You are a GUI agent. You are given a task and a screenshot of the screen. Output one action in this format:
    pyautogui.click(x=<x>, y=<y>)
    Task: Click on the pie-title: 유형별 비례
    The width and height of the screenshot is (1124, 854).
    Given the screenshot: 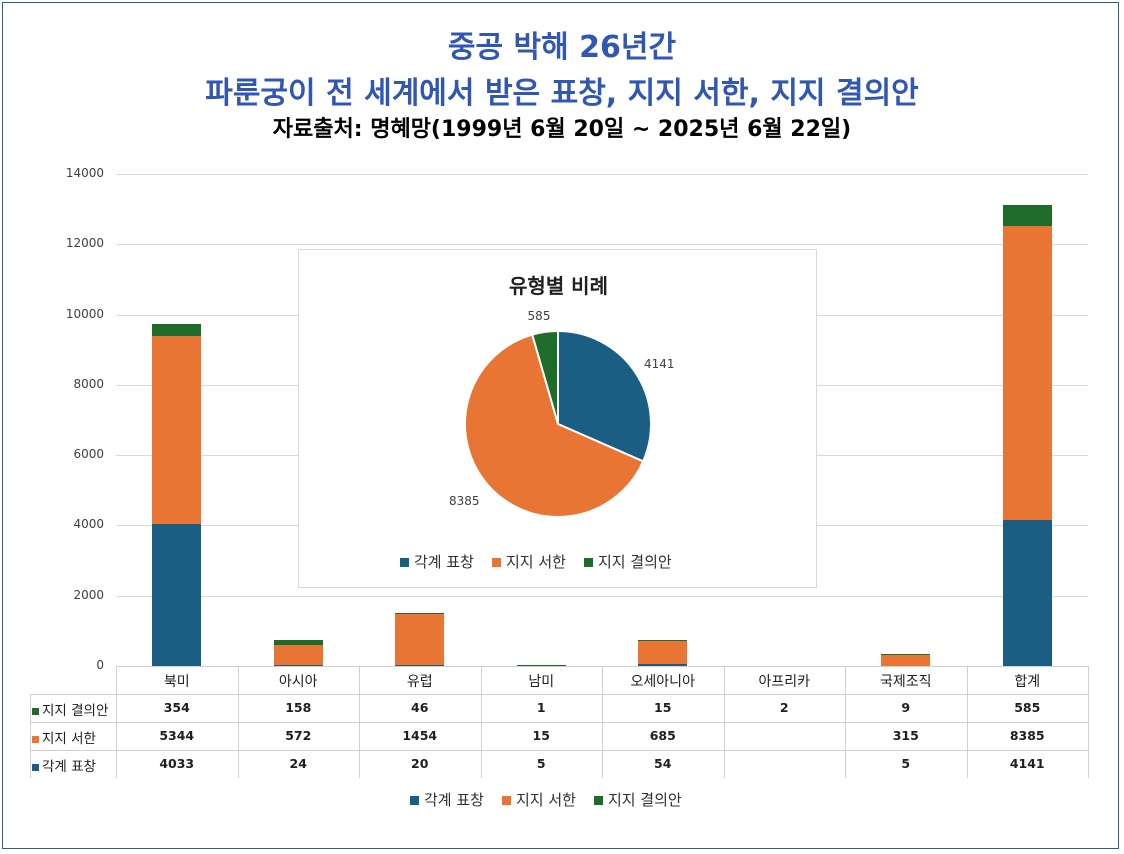 What is the action you would take?
    pyautogui.click(x=558, y=286)
    